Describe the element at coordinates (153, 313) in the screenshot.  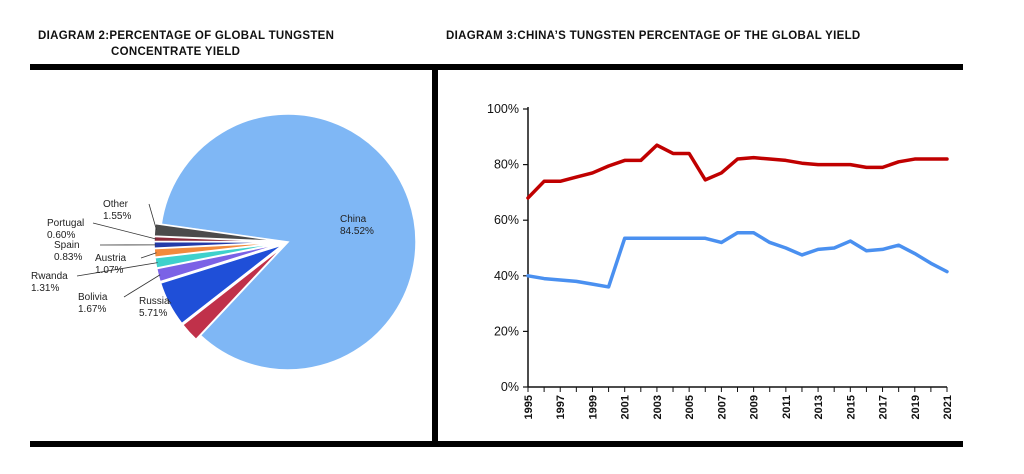
I see `pie-label-value-russia: 5.71%` at that location.